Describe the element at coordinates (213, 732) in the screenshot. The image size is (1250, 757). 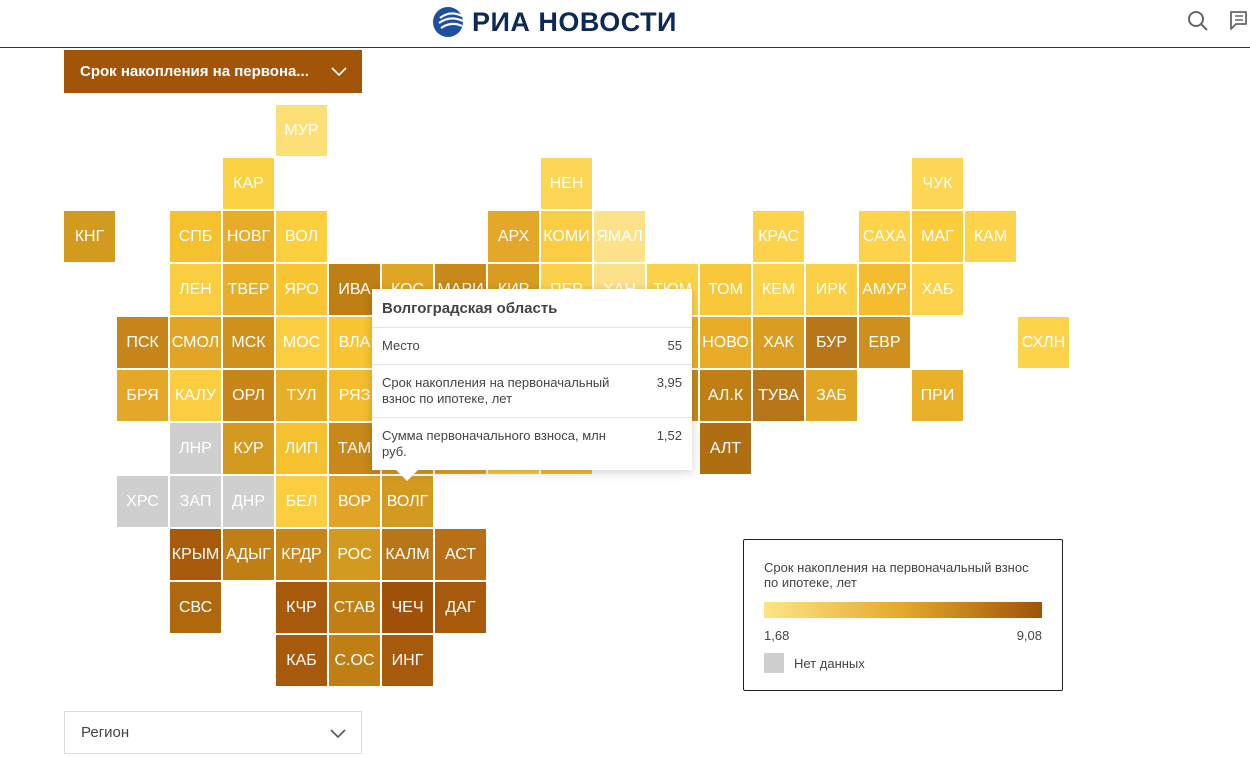
I see `region-dropdown: Регион` at that location.